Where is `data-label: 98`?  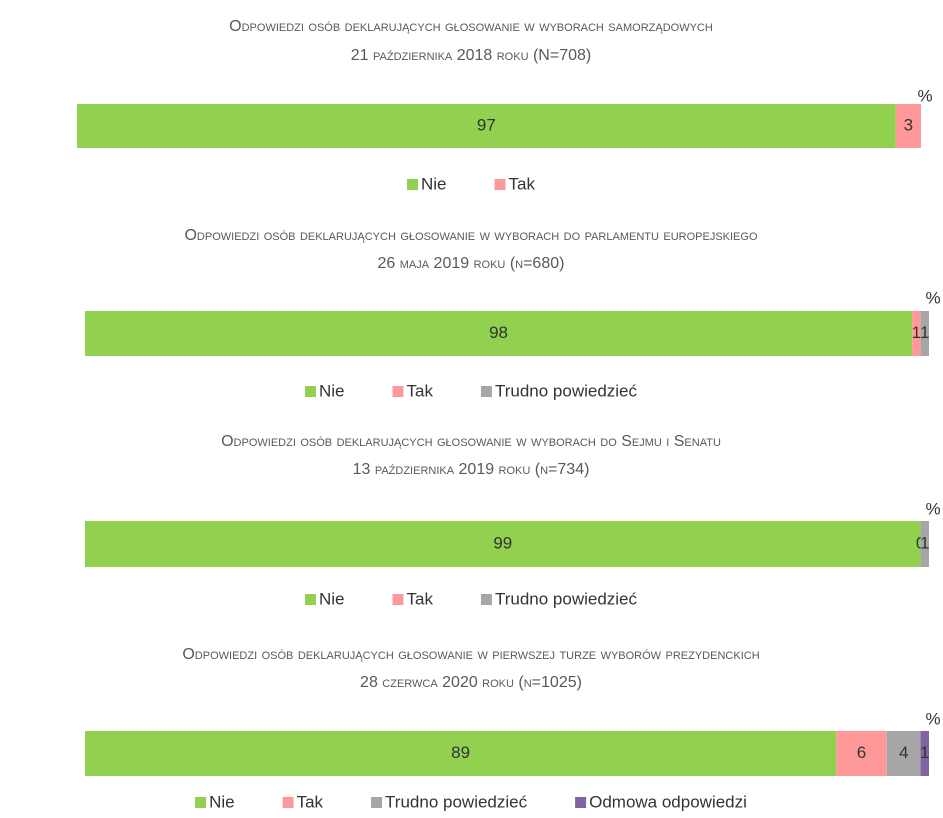 data-label: 98 is located at coordinates (498, 332).